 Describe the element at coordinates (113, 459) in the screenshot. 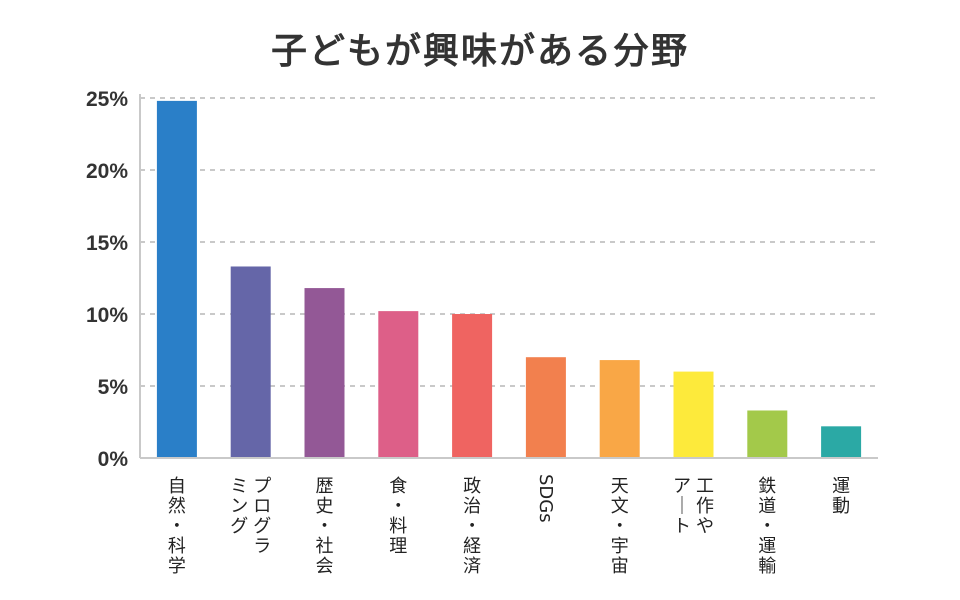

I see `y-tick-label: 0%` at that location.